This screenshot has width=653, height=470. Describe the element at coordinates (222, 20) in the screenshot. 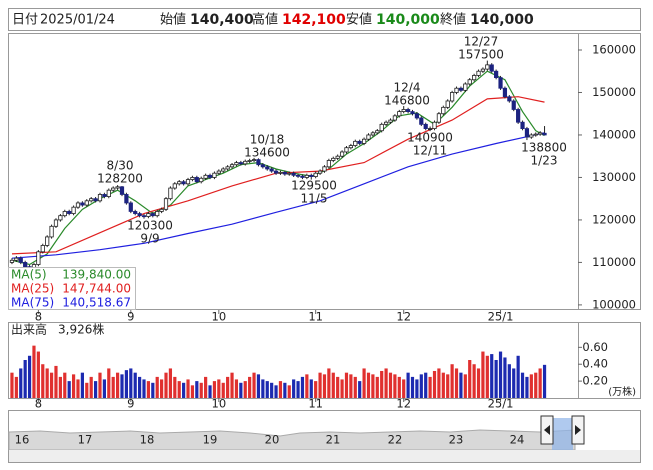

I see `open: 140,400` at that location.